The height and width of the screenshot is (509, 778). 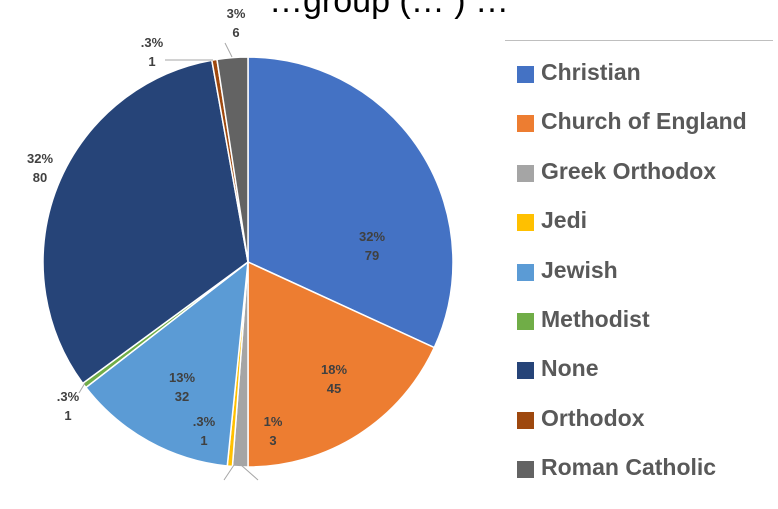 I want to click on legend-label: Jewish, so click(x=579, y=269).